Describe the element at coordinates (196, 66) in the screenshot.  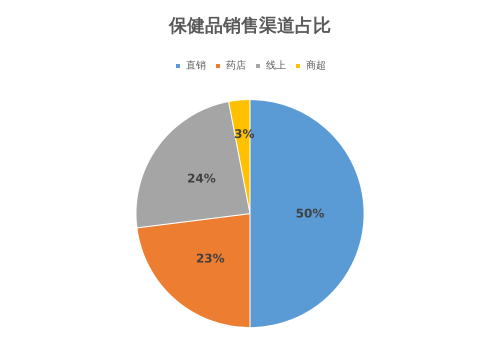
I see `legend-label: 直销` at that location.